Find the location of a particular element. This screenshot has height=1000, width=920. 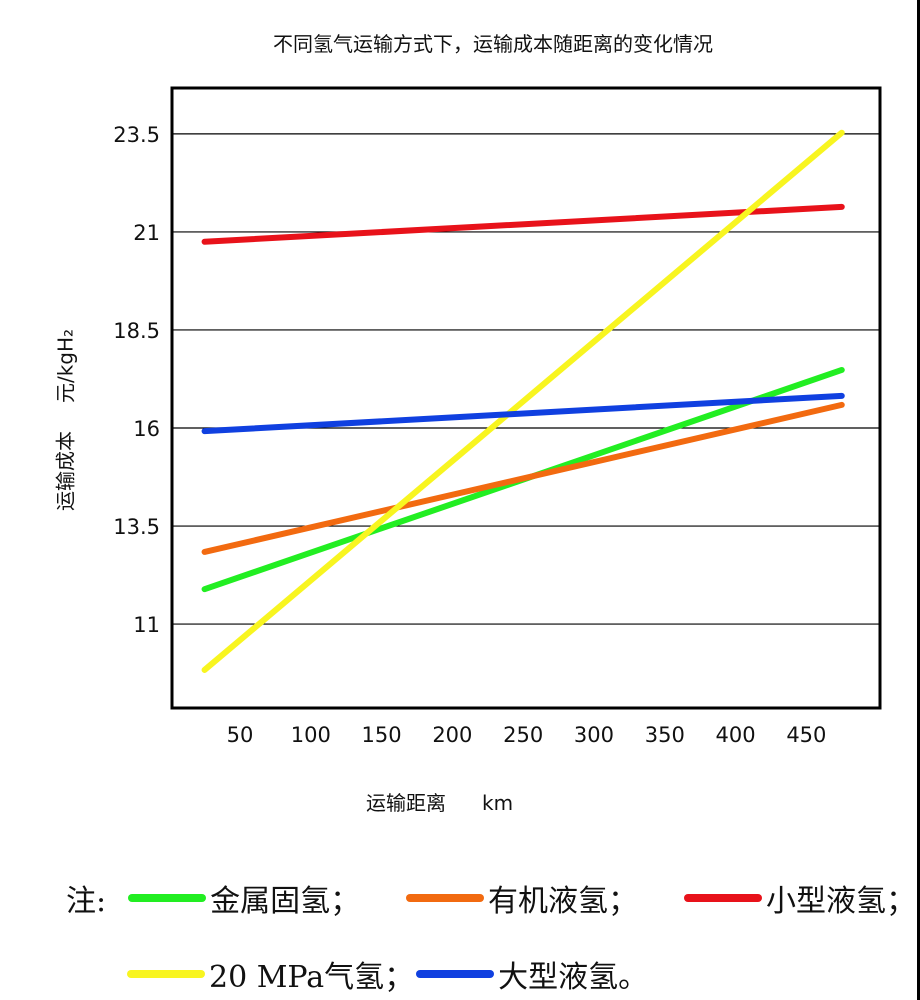

y-tick-label: 11 is located at coordinates (146, 625).